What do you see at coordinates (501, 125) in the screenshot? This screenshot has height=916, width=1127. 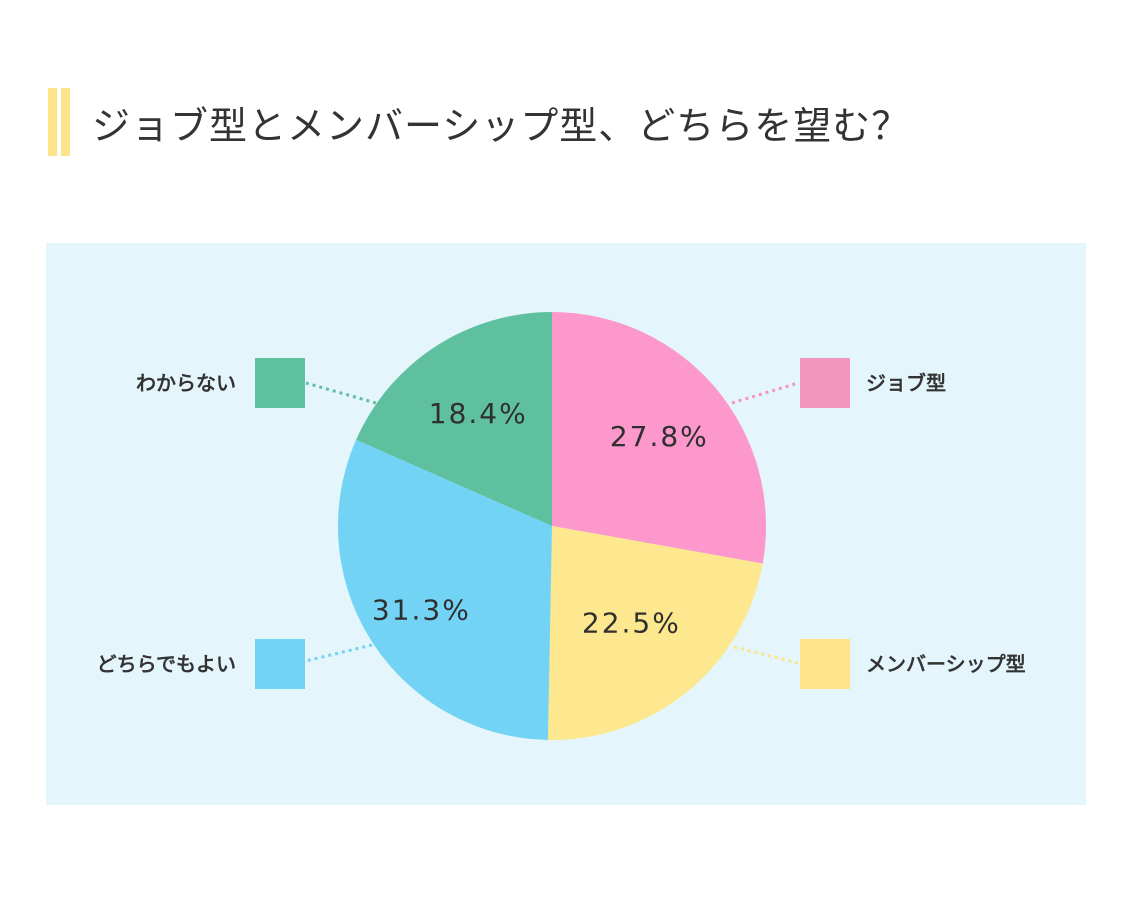 I see `chart-title: ジョブ型とメンバーシップ型、どちらを望む？` at bounding box center [501, 125].